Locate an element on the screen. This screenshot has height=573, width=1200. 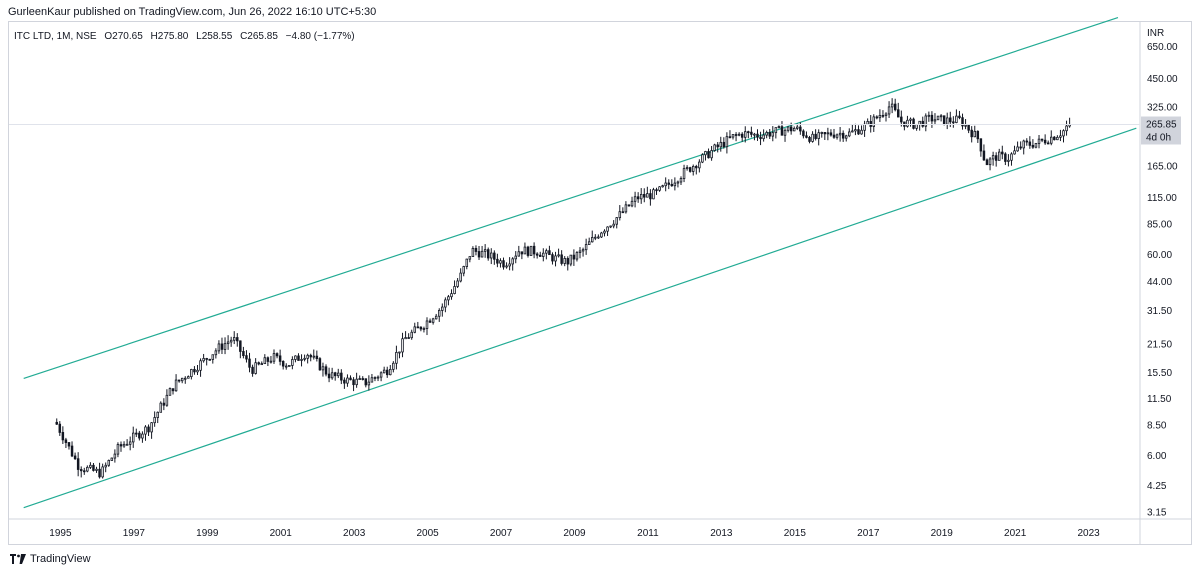
y-tick-label: 85.00 is located at coordinates (1159, 225).